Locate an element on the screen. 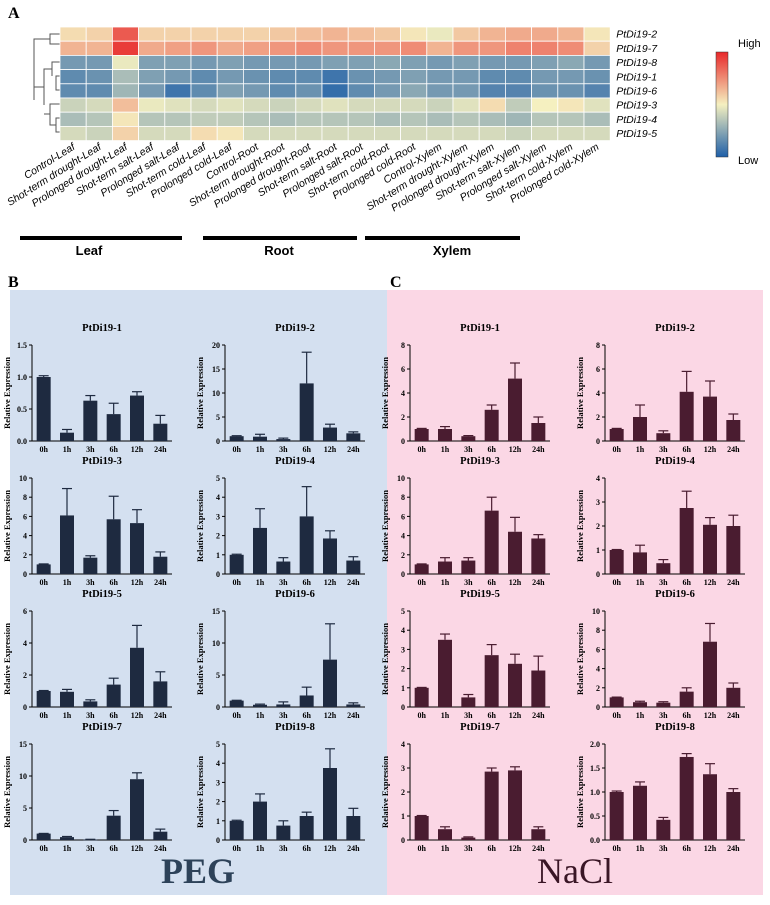  heatmap-legend-low: Low is located at coordinates (748, 161).